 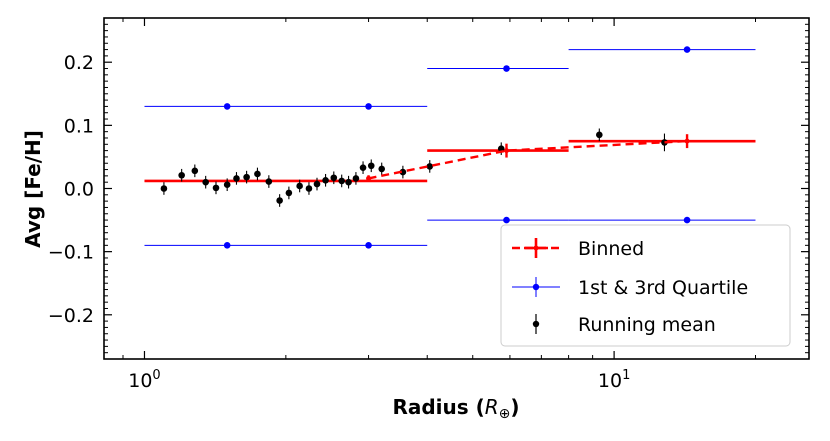 I want to click on y-tick-label: 0.0, so click(x=79, y=190).